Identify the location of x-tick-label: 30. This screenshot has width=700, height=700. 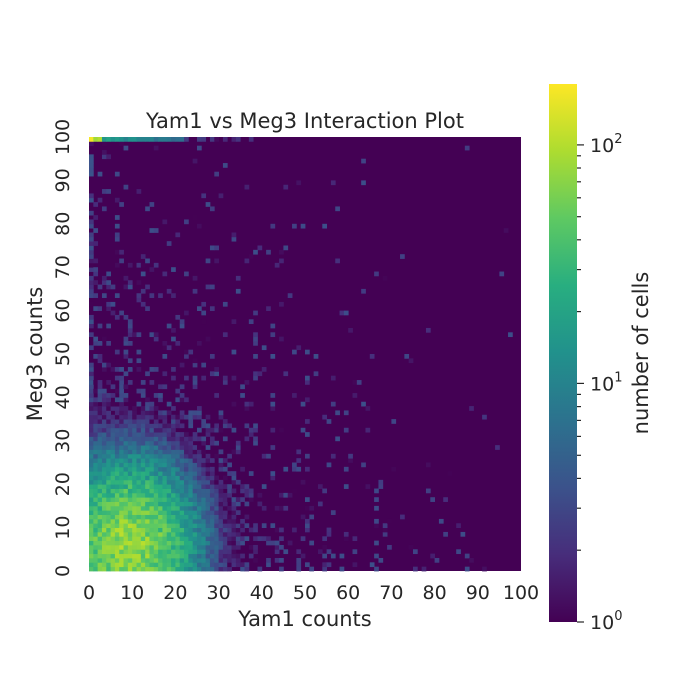
(219, 593).